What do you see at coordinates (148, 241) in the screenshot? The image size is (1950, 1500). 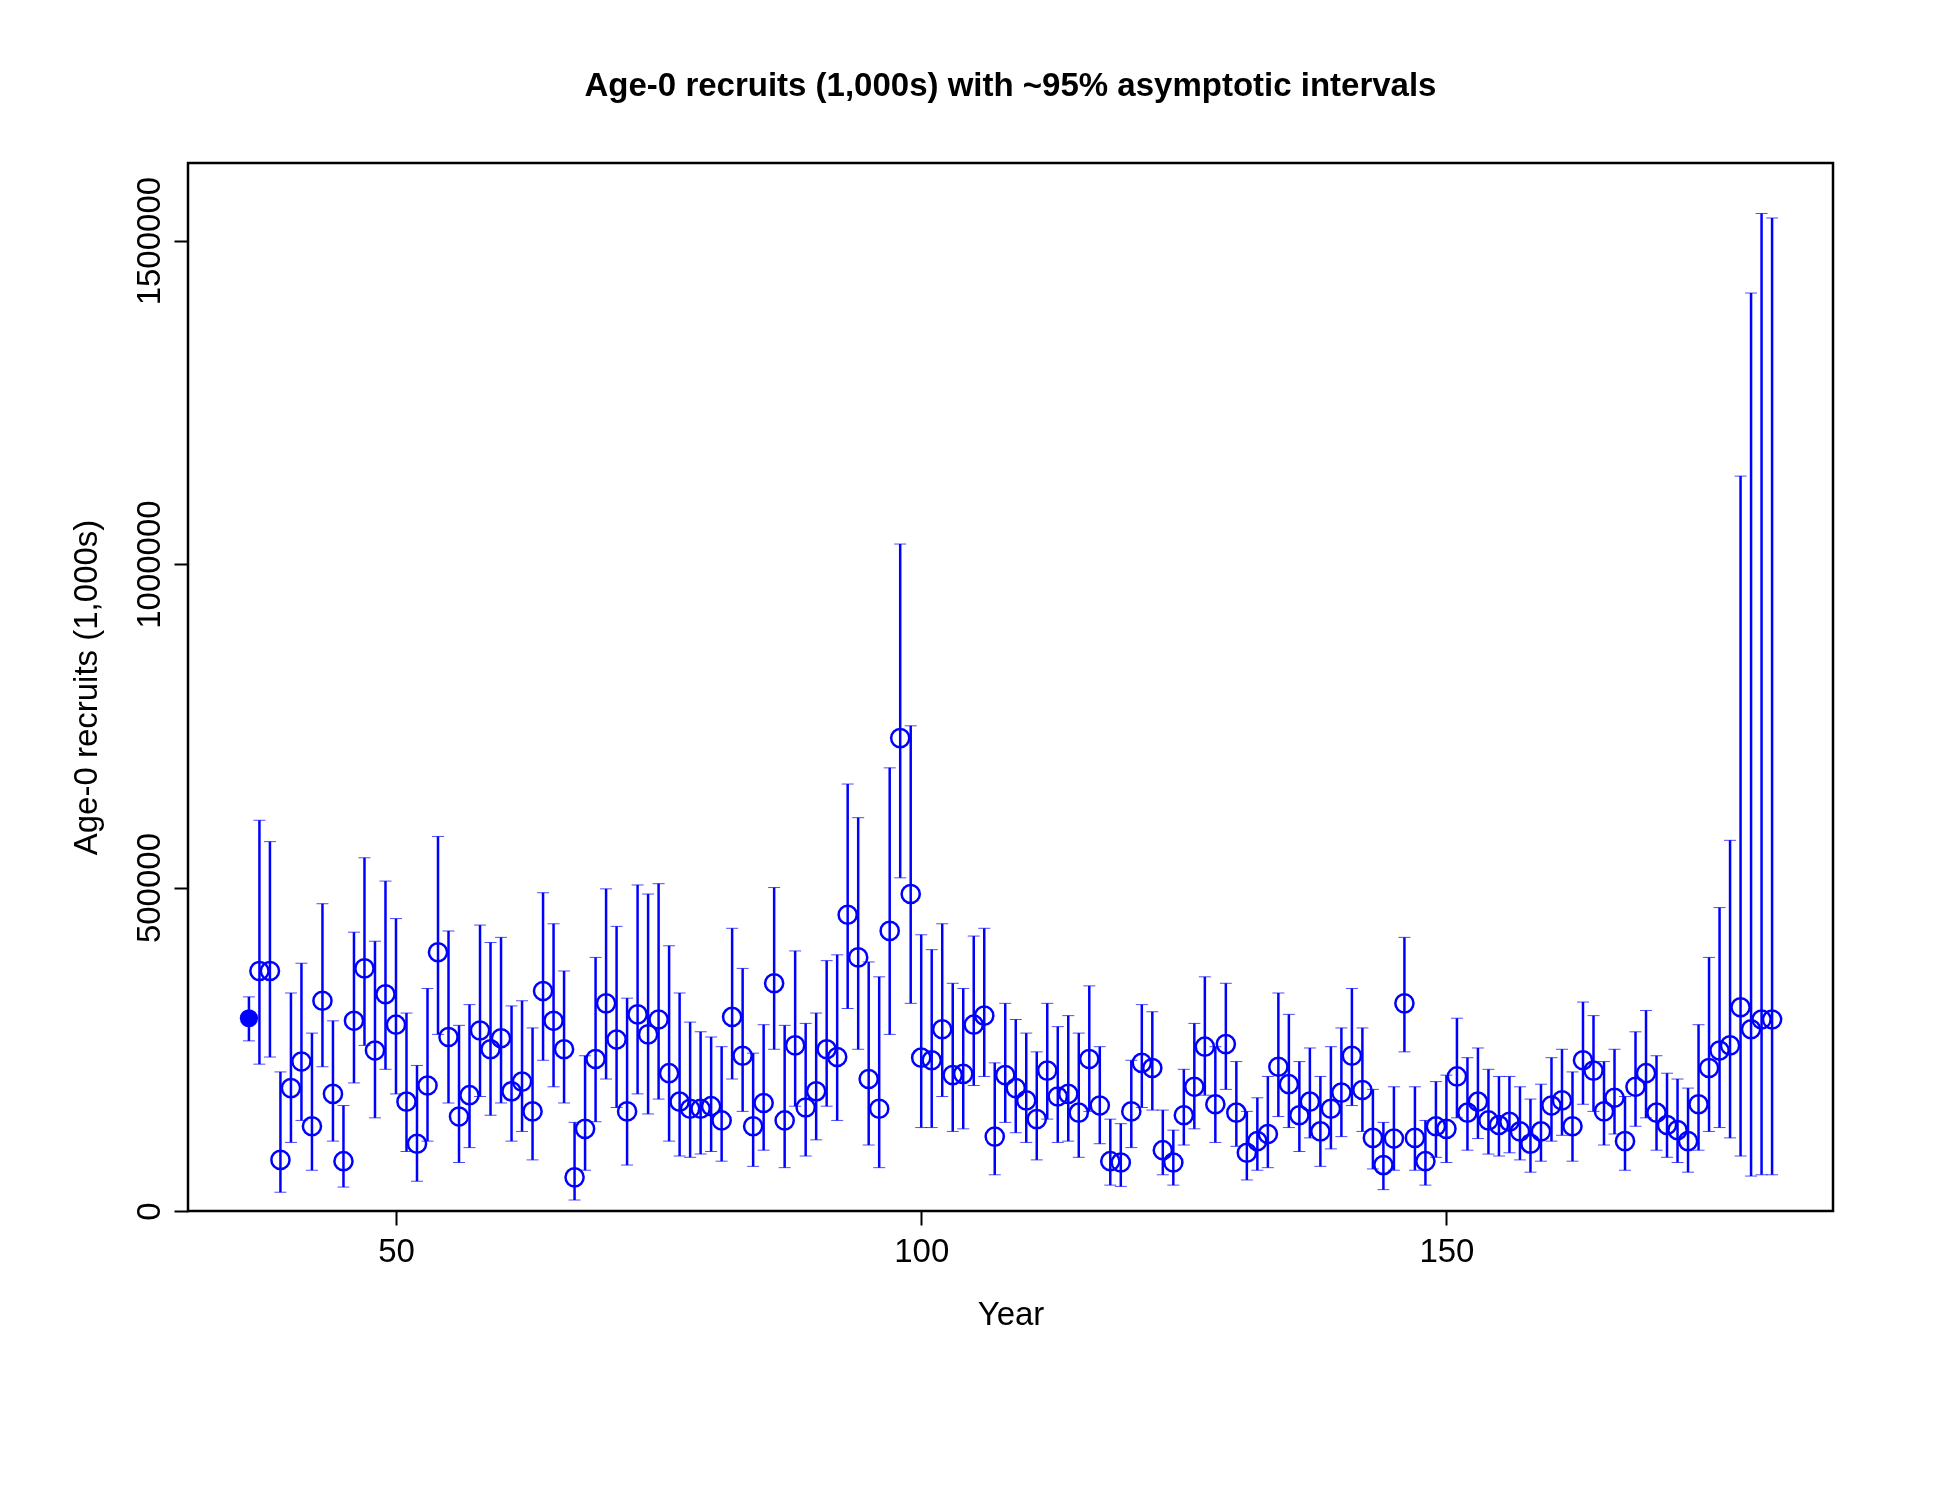 I see `y-tick-label: 1500000` at bounding box center [148, 241].